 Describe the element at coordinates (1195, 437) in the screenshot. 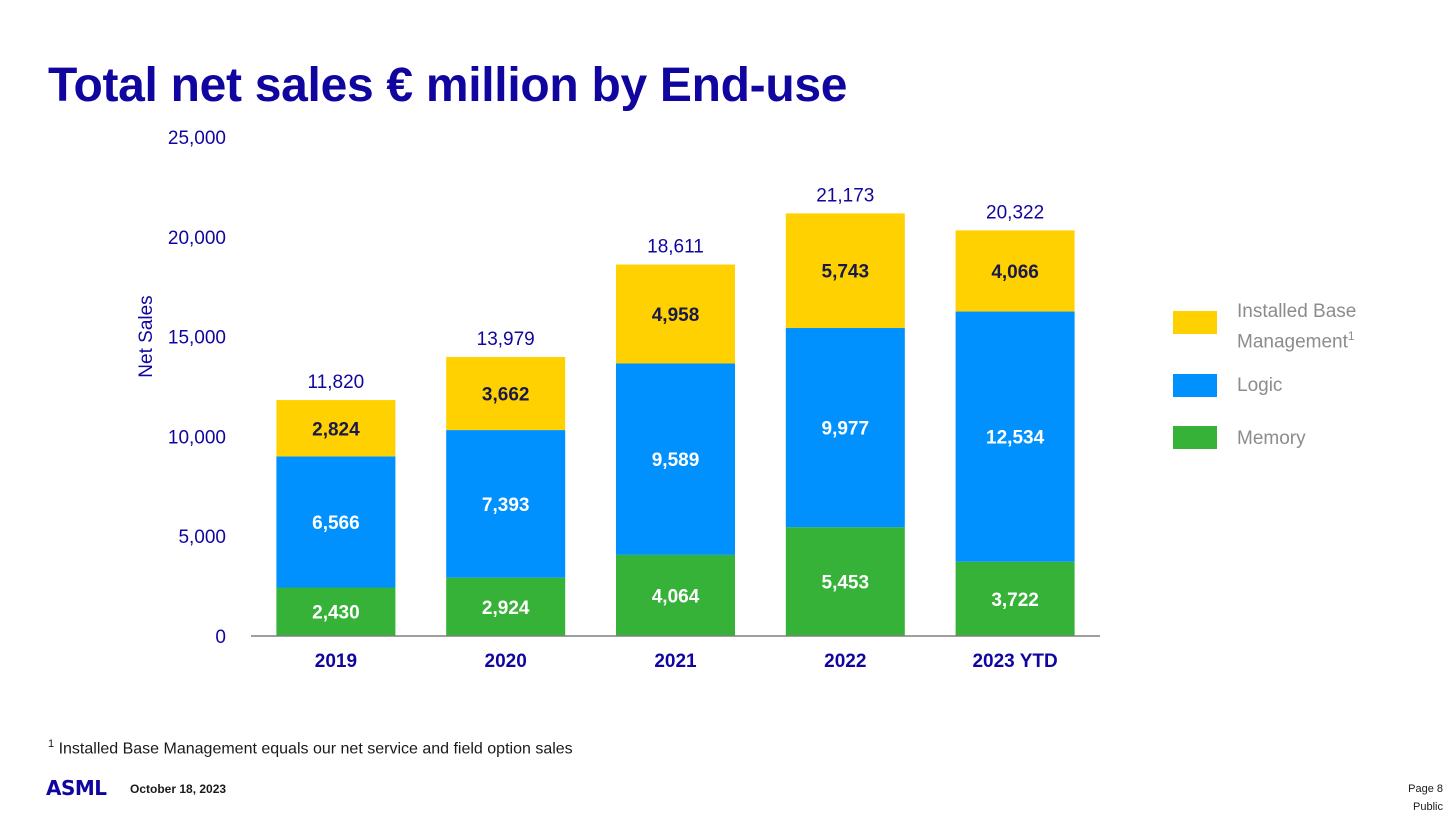

I see `legend-swatch-memory` at that location.